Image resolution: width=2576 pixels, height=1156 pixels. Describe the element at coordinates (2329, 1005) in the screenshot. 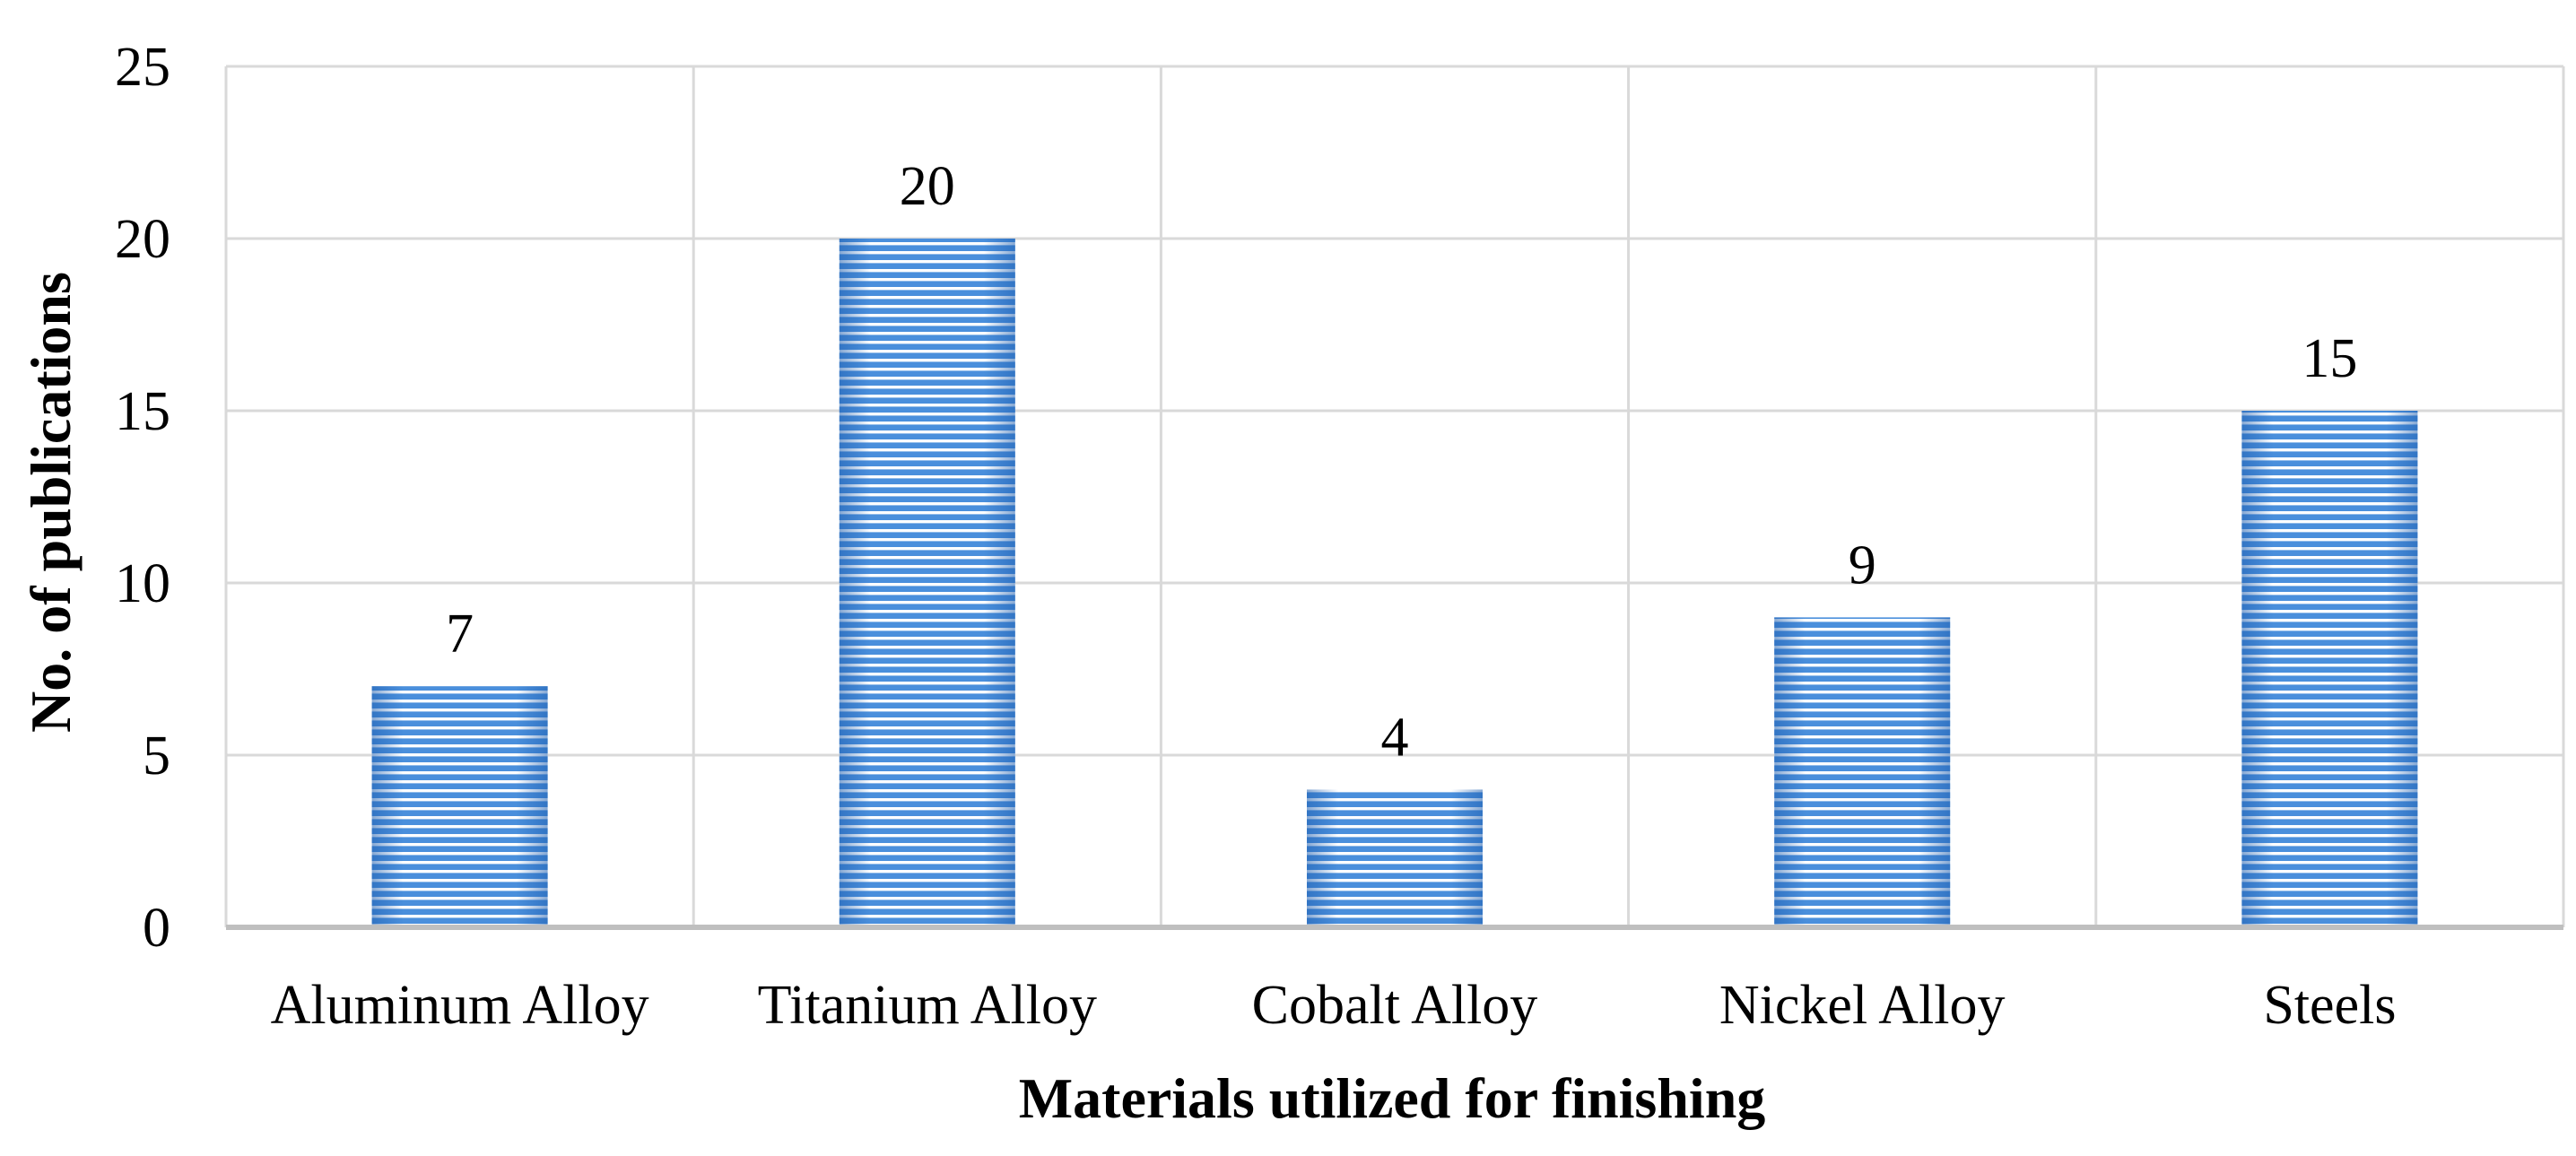

I see `x-tick-label: Steels` at that location.